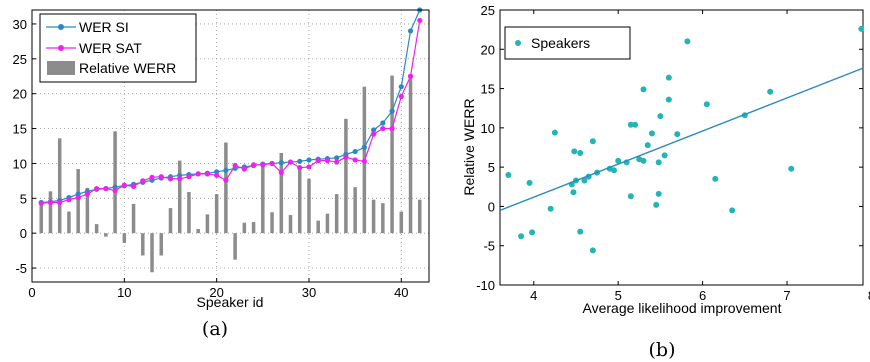 This screenshot has height=362, width=870. I want to click on chart-b-ytick-label: 0, so click(491, 206).